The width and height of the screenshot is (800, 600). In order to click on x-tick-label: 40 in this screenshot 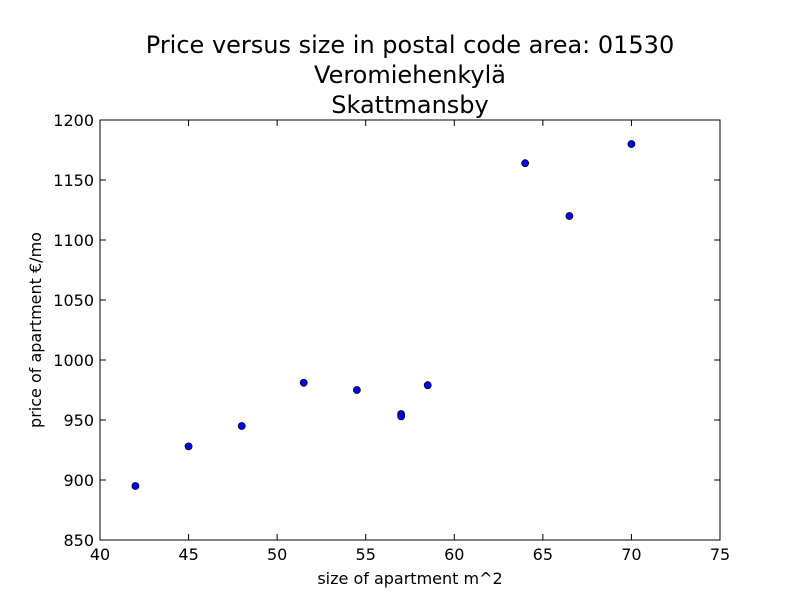, I will do `click(100, 554)`.